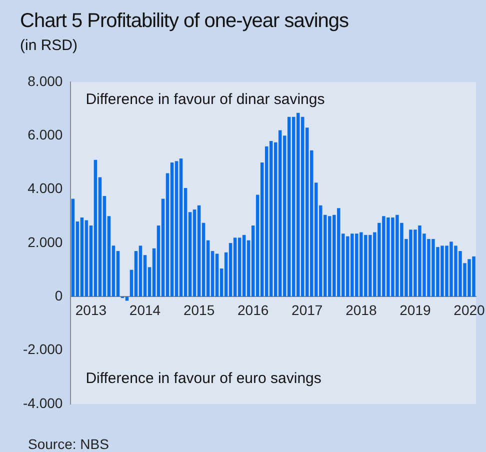 This screenshot has height=452, width=486. What do you see at coordinates (205, 99) in the screenshot?
I see `annotation: Difference in favour of dinar savings` at bounding box center [205, 99].